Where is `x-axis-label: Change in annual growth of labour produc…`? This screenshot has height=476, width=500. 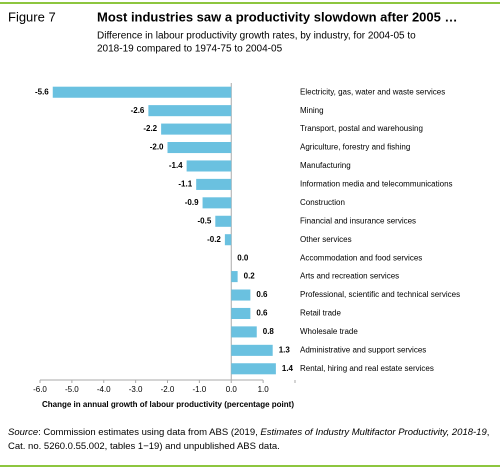 x-axis-label: Change in annual growth of labour produc… is located at coordinates (168, 404).